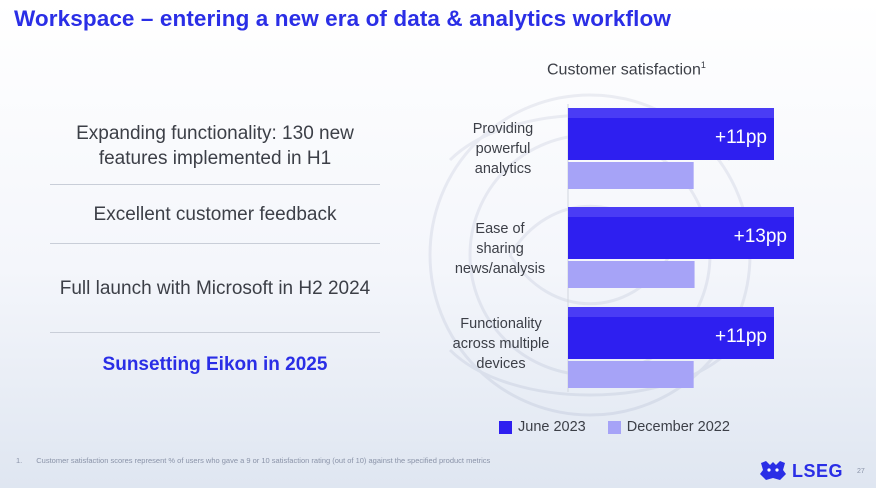 The width and height of the screenshot is (876, 488). I want to click on lseg-logo: LSEG, so click(800, 471).